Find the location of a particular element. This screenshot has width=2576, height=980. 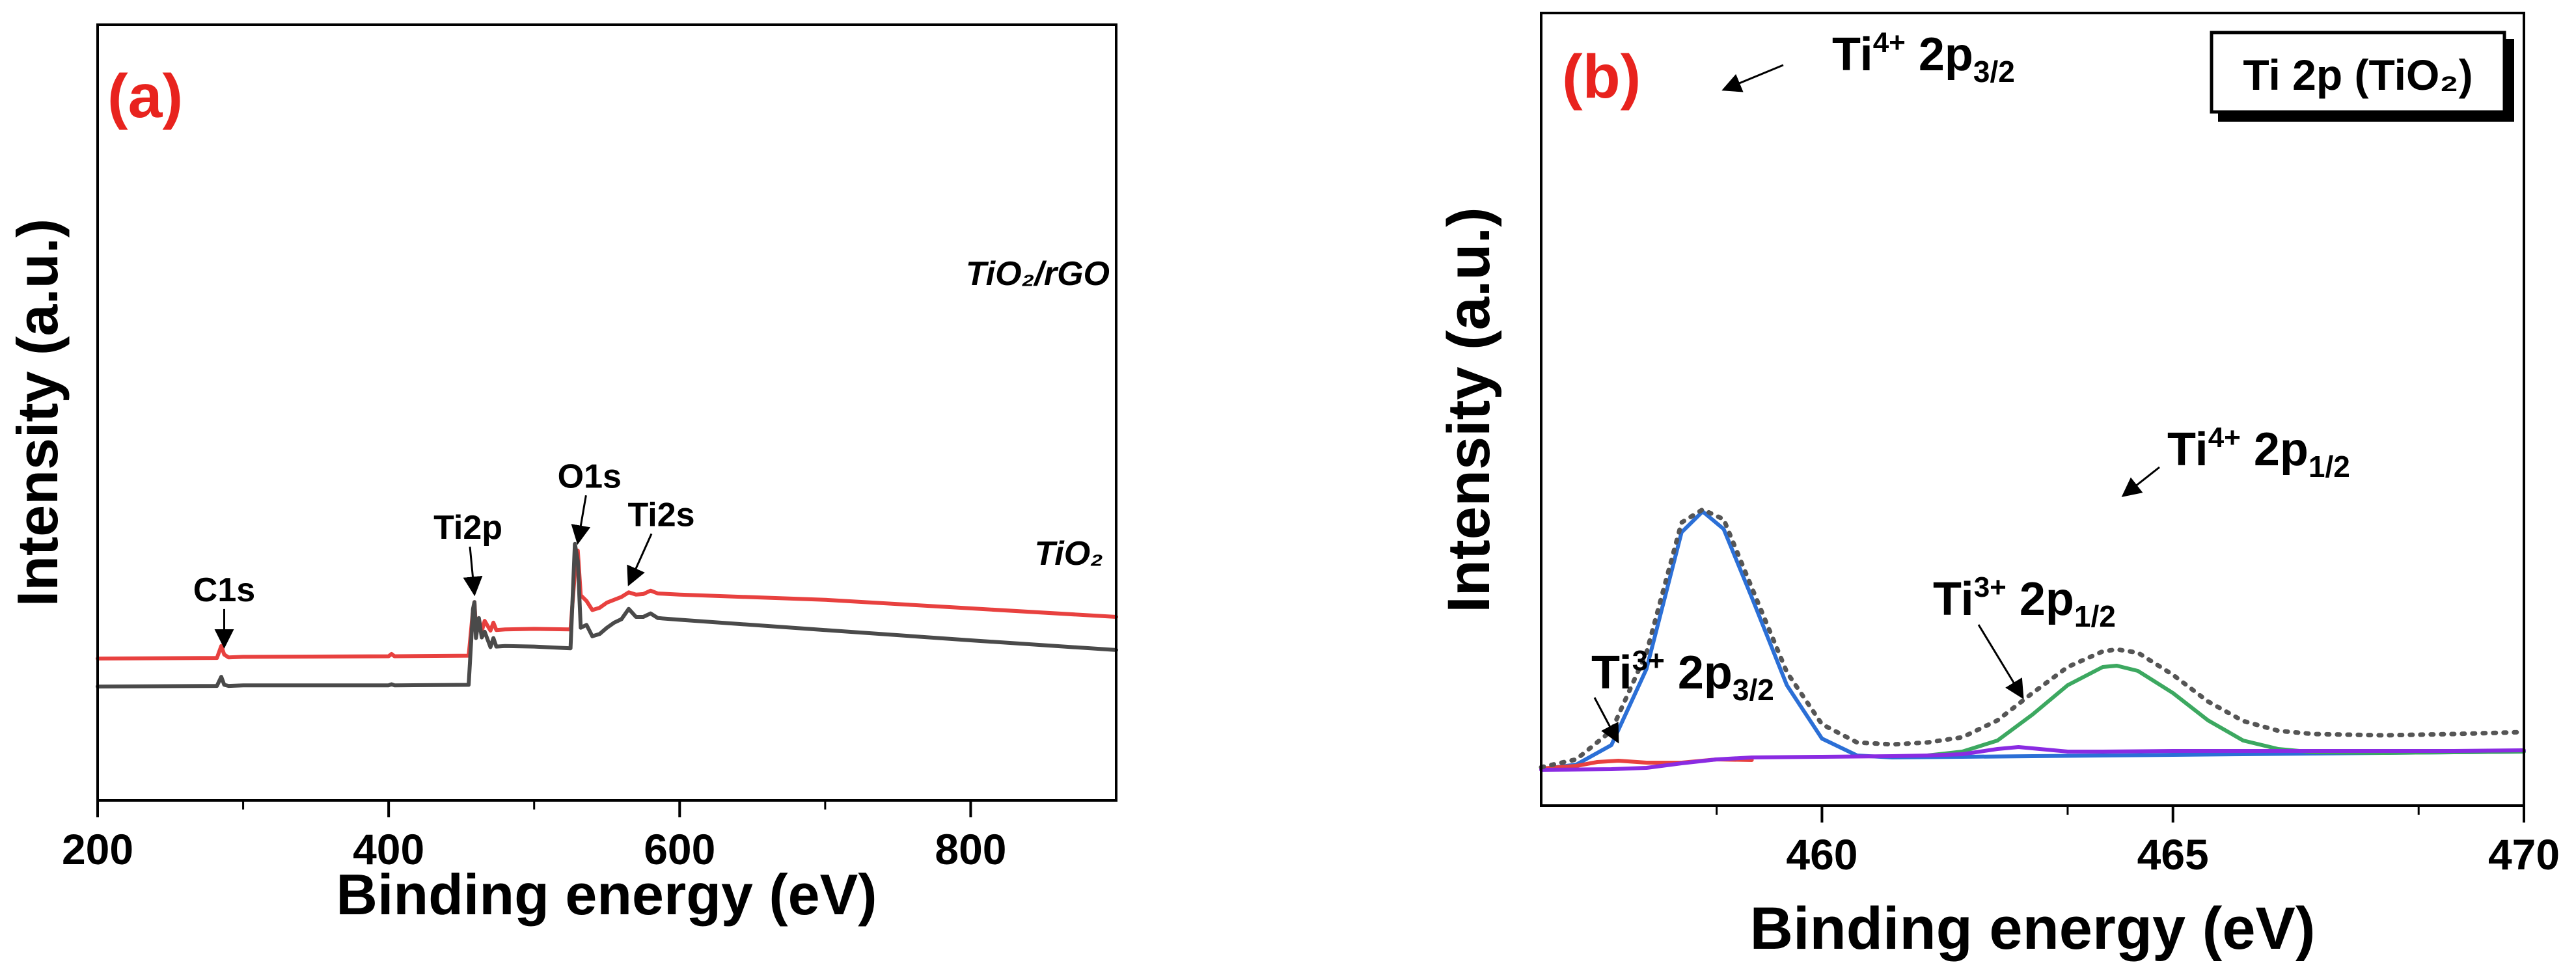

panel-a-annotation-label: O1s is located at coordinates (590, 476).